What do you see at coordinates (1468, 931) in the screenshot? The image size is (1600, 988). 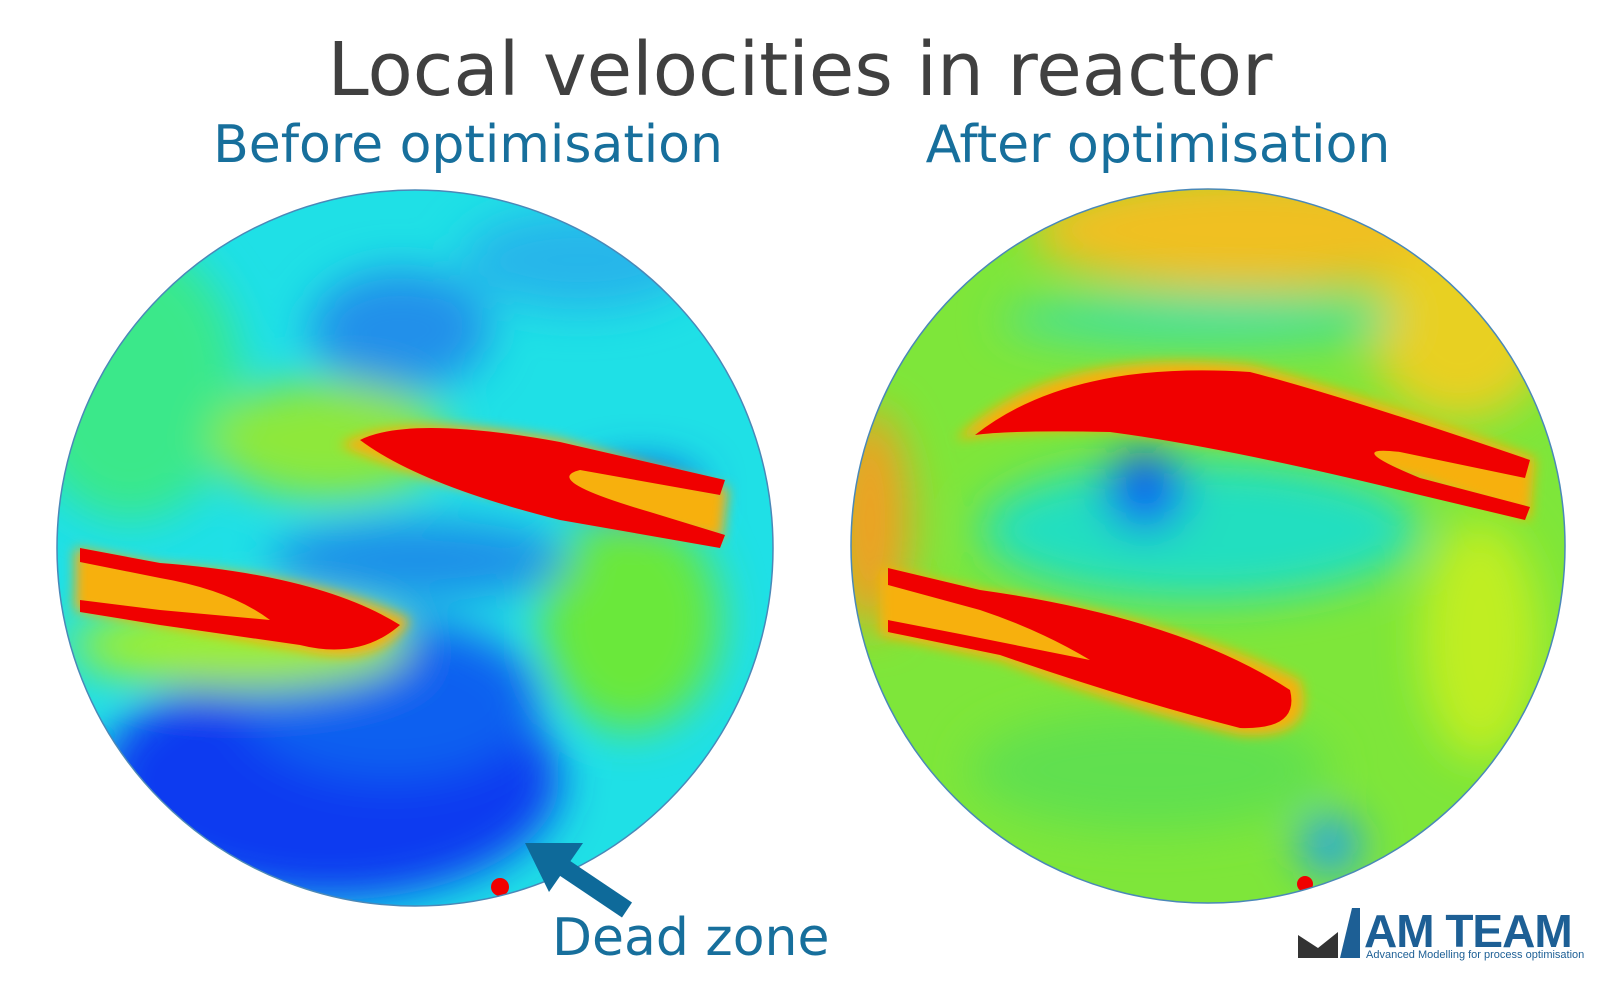 I see `logo-name: AM TEAM` at bounding box center [1468, 931].